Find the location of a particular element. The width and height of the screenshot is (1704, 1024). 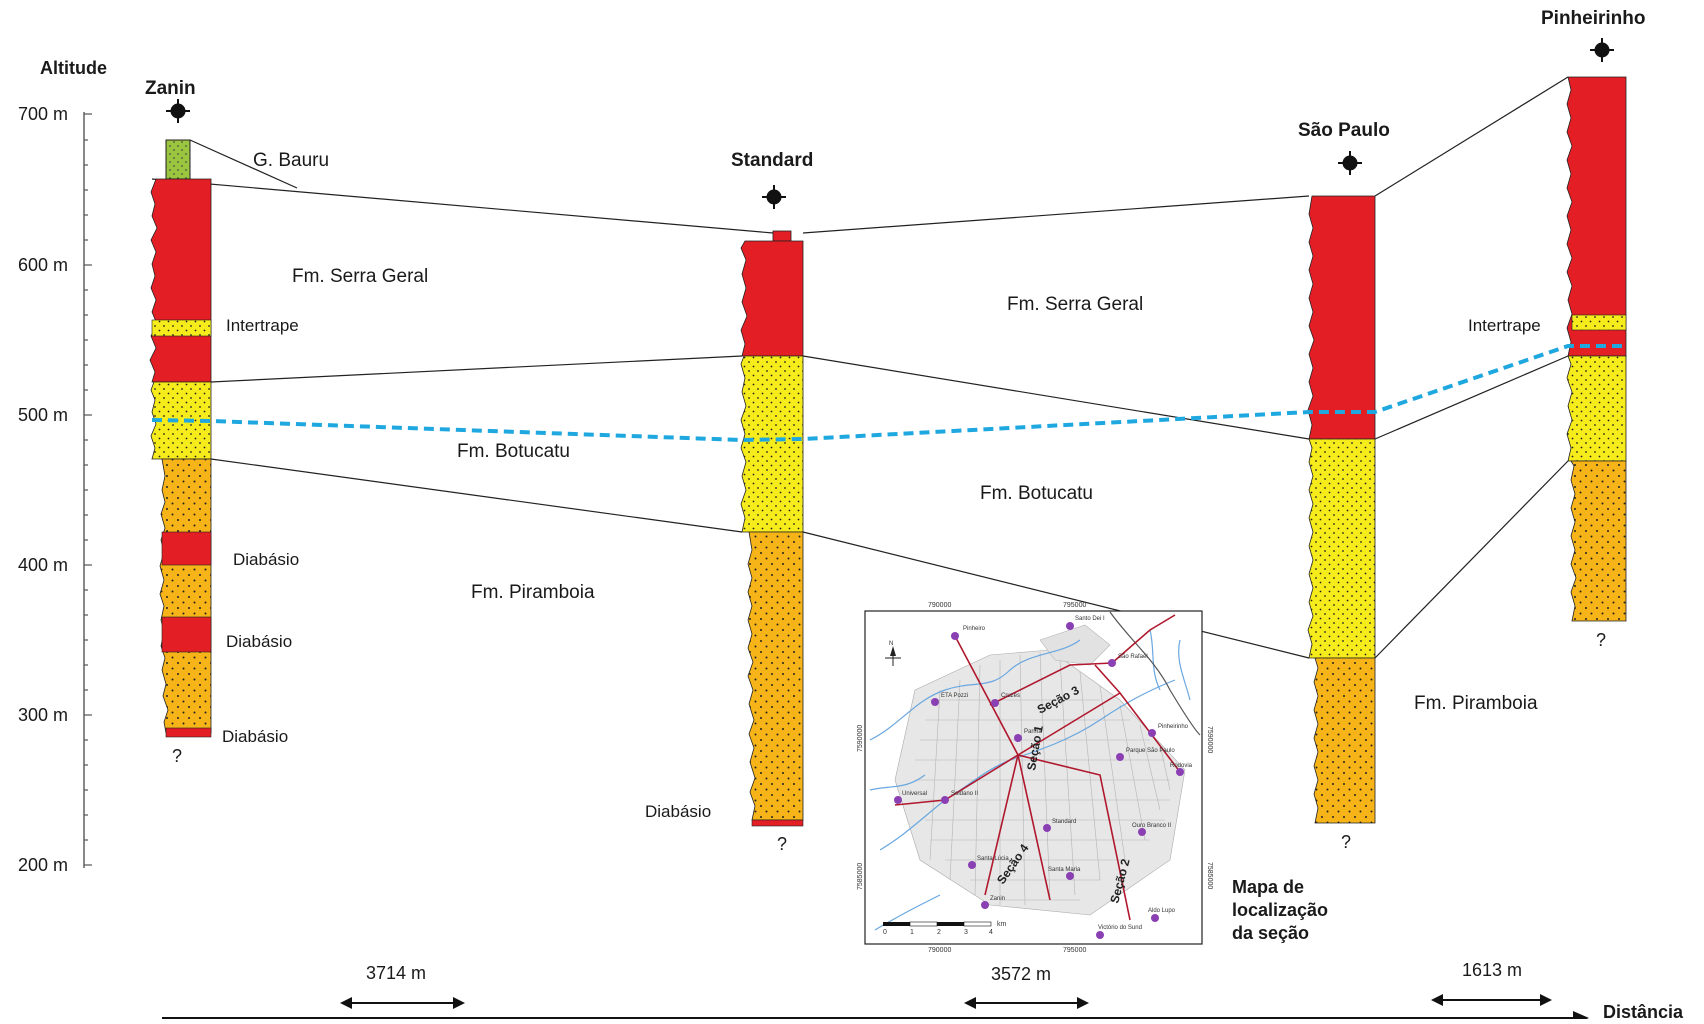

map-place-label: Santo Dei I is located at coordinates (1090, 619).